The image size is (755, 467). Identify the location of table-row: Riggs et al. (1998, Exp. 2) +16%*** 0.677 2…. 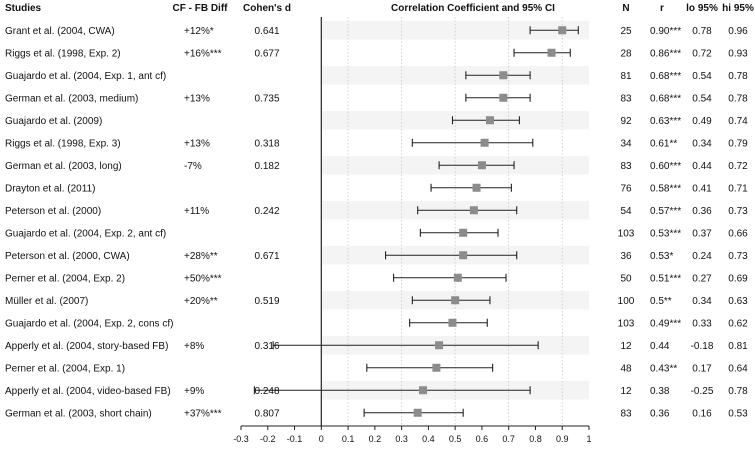
(376, 53).